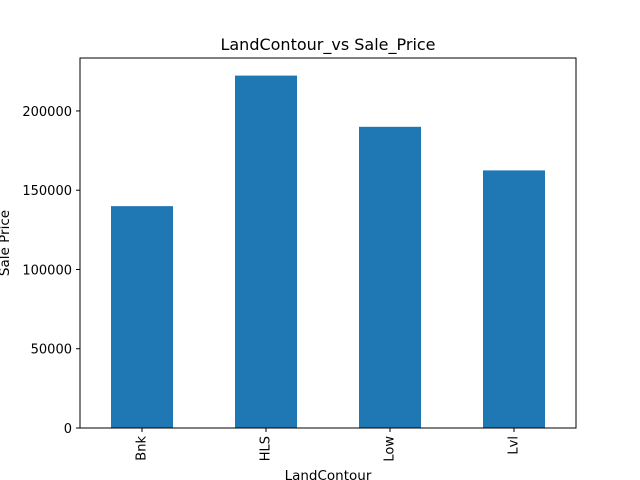  What do you see at coordinates (514, 299) in the screenshot?
I see `bar-lvl` at bounding box center [514, 299].